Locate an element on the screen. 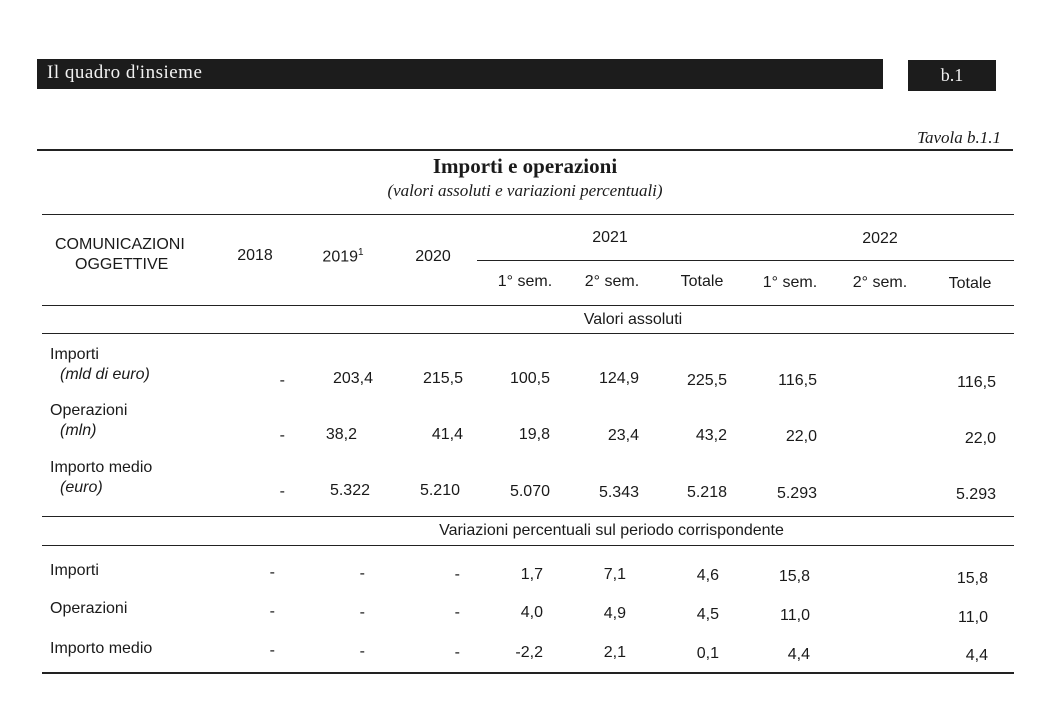 The image size is (1061, 703). year-group-rule is located at coordinates (745, 260).